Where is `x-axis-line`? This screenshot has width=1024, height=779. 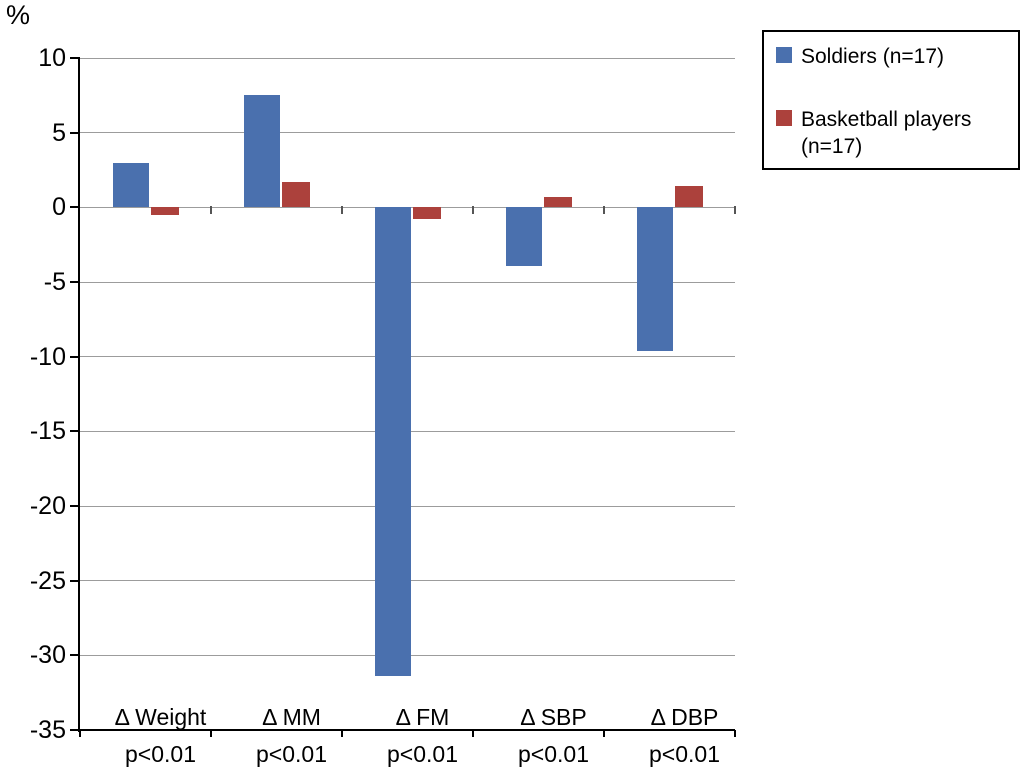 x-axis-line is located at coordinates (406, 730).